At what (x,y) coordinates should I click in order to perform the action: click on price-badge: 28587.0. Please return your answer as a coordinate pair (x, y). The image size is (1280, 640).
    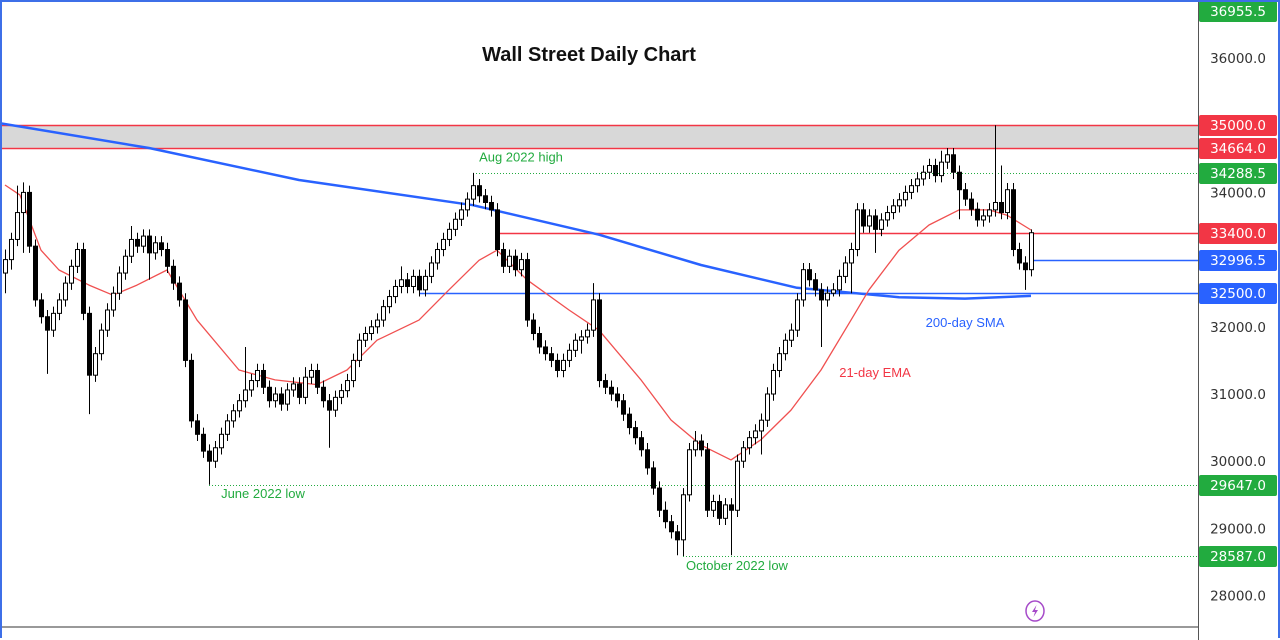
    Looking at the image, I should click on (1238, 556).